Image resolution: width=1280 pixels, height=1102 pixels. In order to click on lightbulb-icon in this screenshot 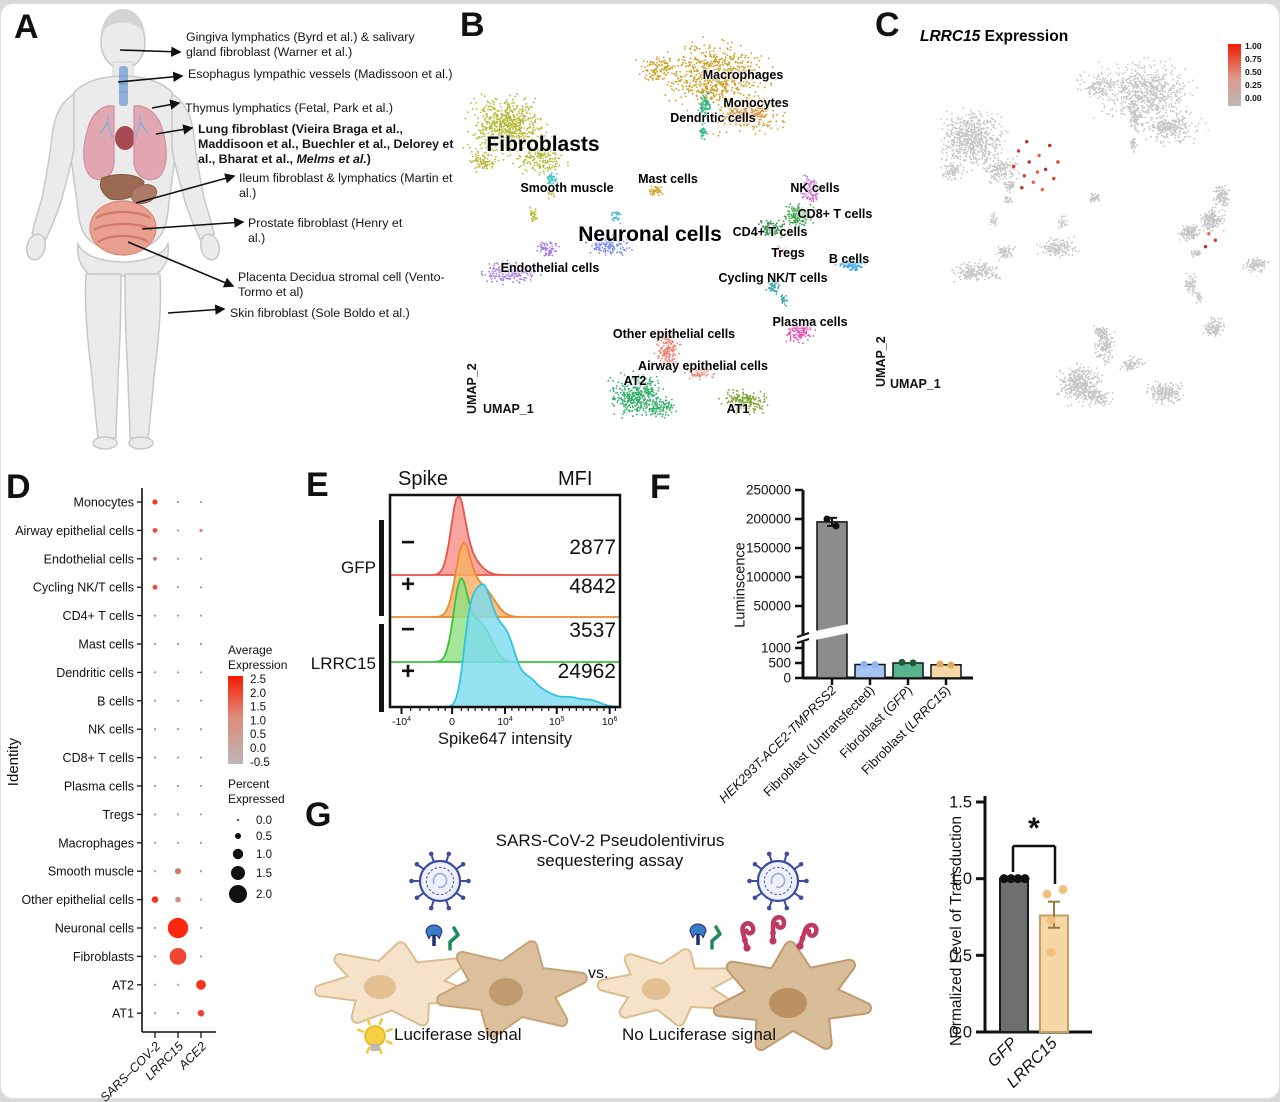, I will do `click(374, 1036)`.